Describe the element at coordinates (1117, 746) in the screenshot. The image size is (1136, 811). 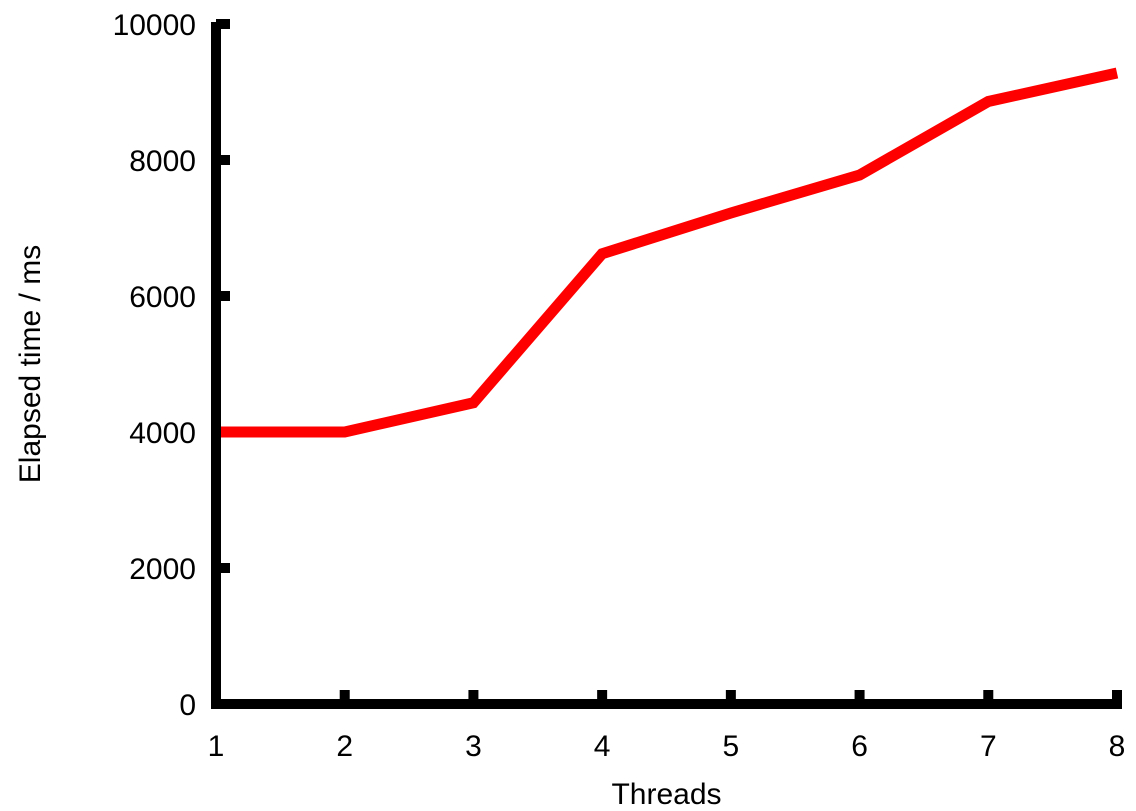
I see `x-tick-label: 8` at that location.